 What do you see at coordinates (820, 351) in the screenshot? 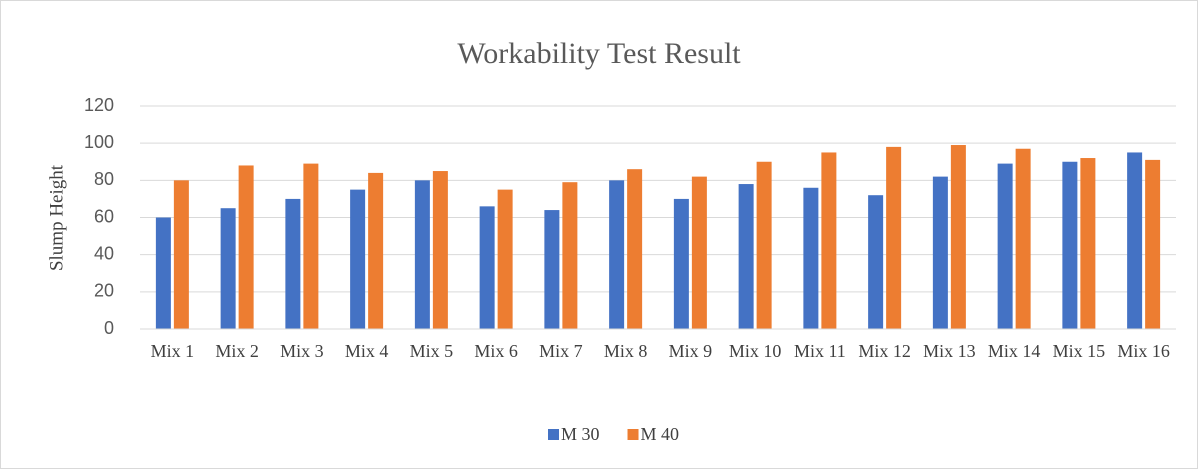
I see `x-tick-label: Mix 11` at bounding box center [820, 351].